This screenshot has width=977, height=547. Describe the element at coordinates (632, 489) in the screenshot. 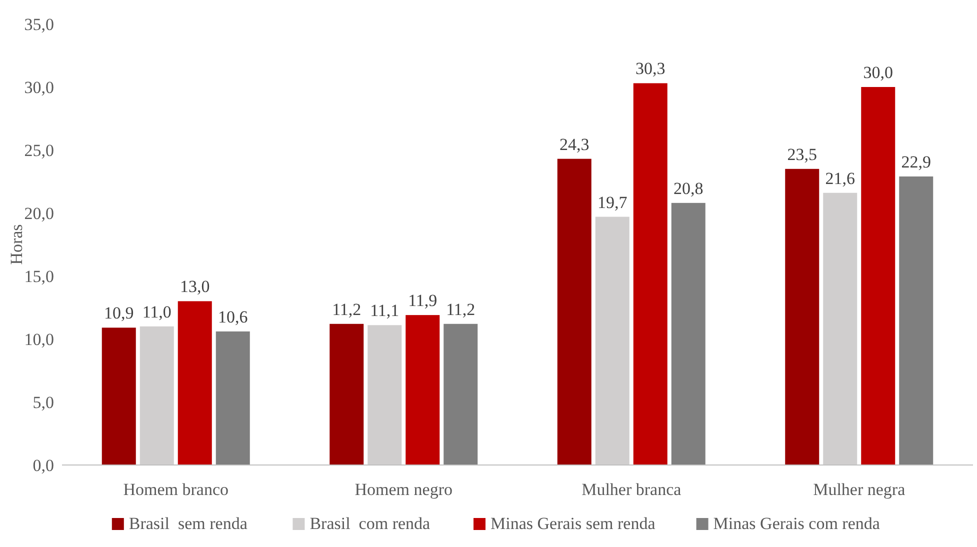

I see `x-tick-label: Mulher branca` at that location.